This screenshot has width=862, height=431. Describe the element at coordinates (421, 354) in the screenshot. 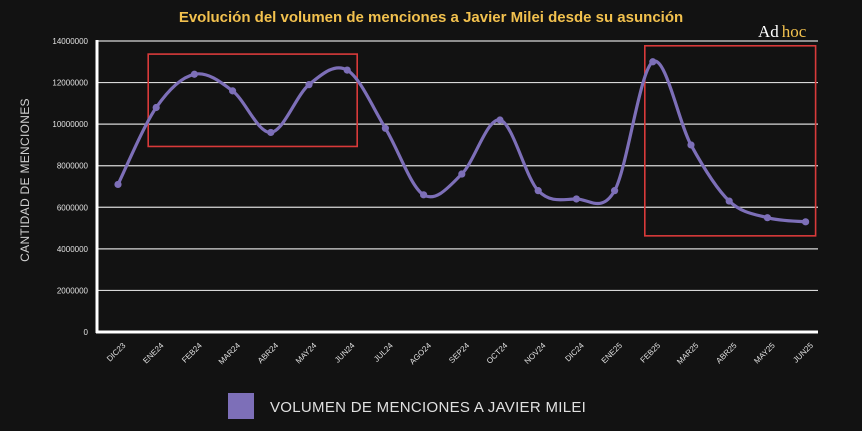

I see `x-tick-label: AGO24` at that location.